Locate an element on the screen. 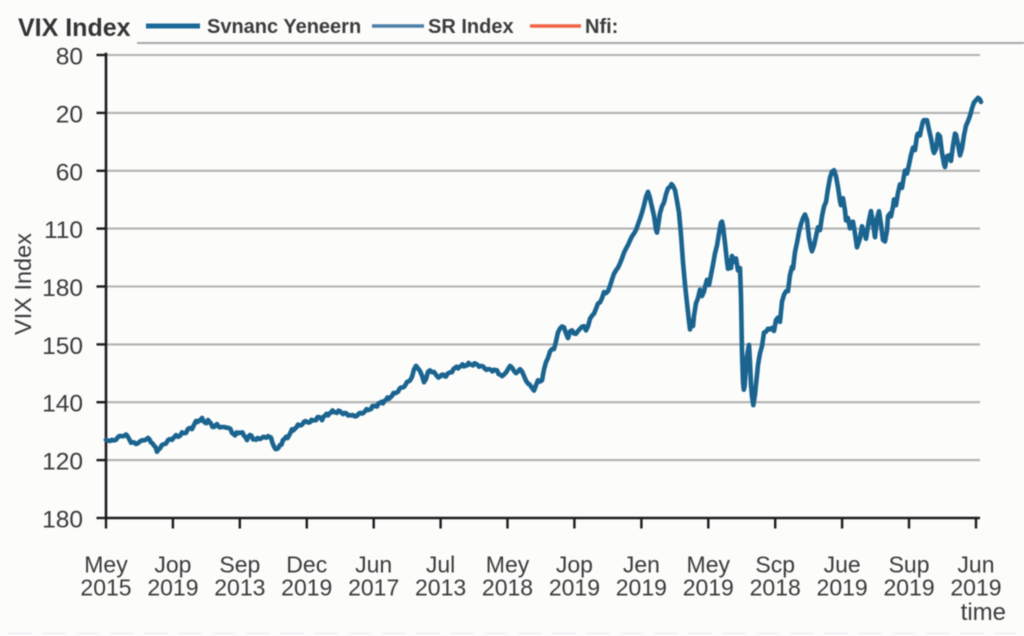 This screenshot has height=636, width=1024. svg-text: 2015 is located at coordinates (105, 588).